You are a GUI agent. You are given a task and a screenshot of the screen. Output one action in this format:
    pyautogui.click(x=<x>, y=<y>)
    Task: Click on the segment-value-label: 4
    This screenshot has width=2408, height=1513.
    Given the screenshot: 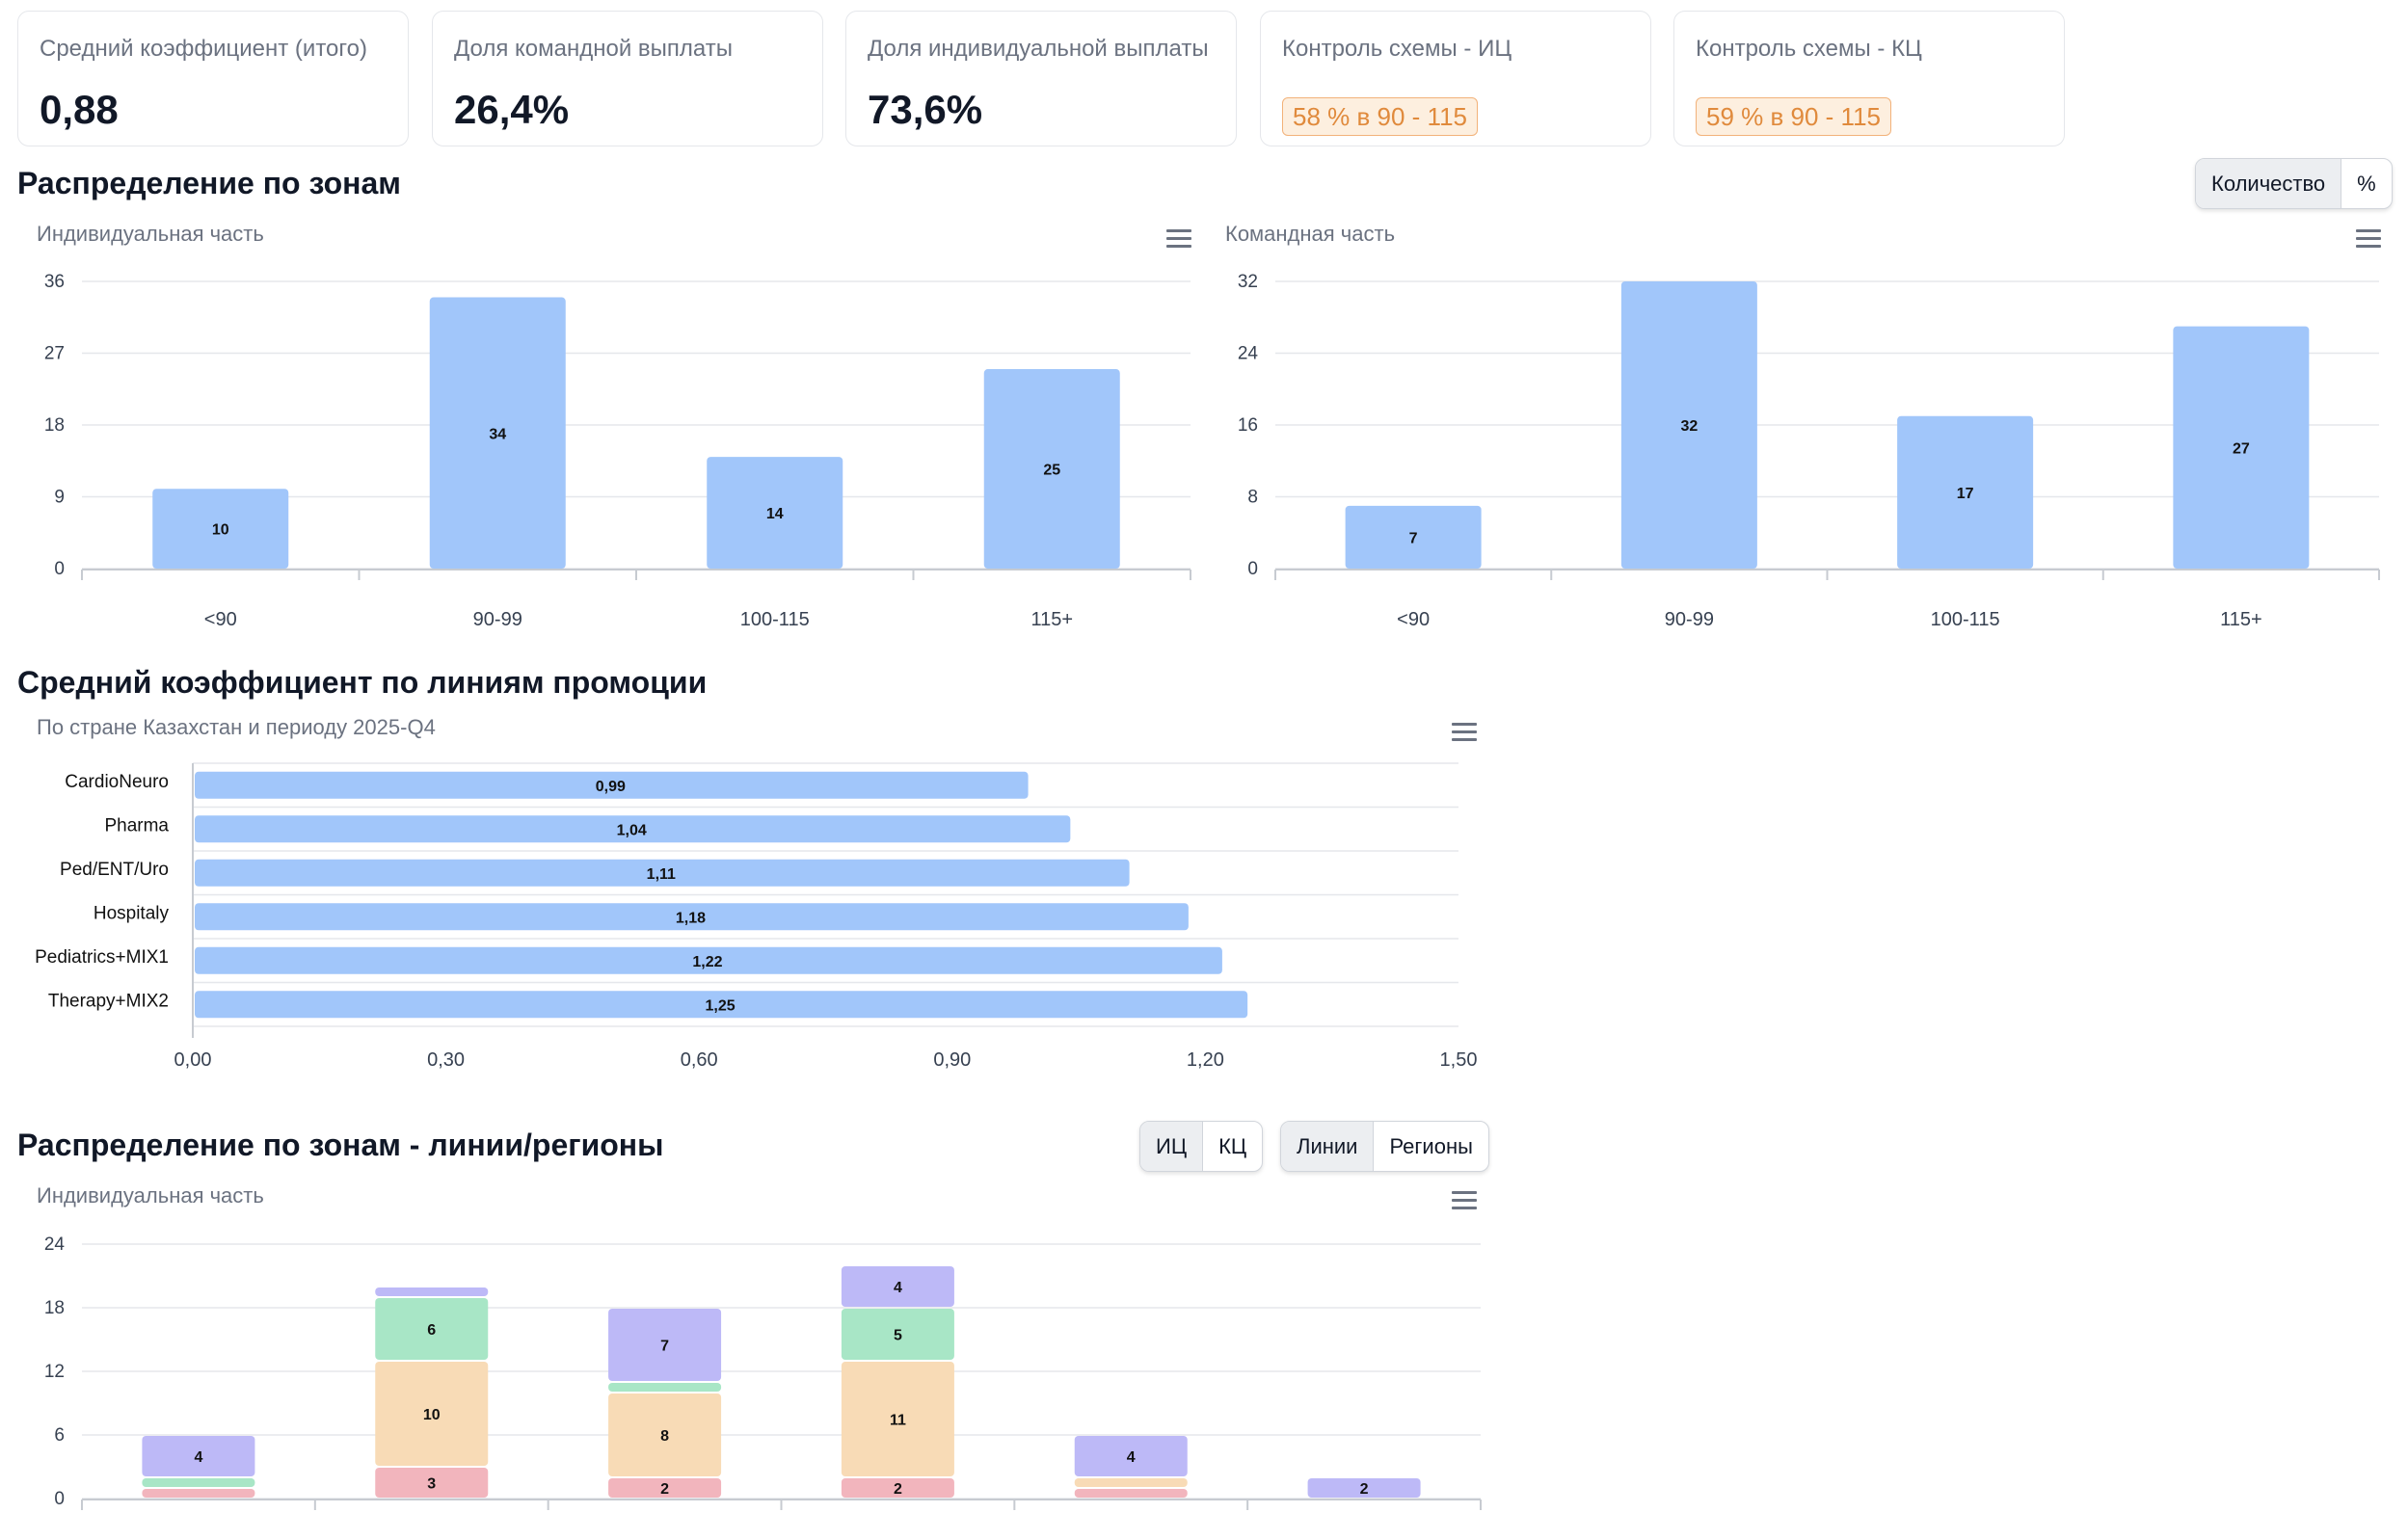 What is the action you would take?
    pyautogui.click(x=1131, y=1457)
    